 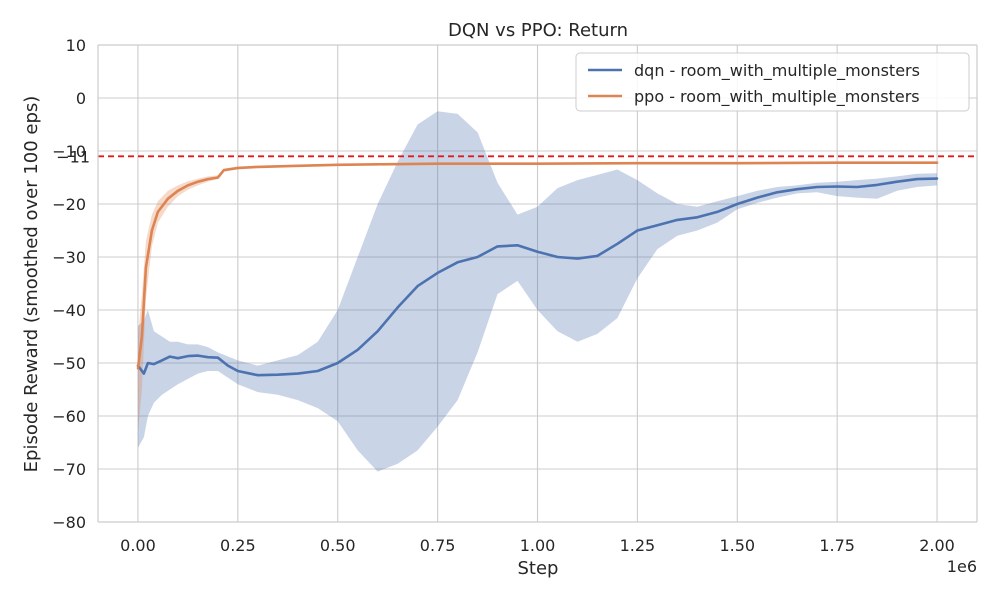 I want to click on x-tick-label: 0.00, so click(x=138, y=545).